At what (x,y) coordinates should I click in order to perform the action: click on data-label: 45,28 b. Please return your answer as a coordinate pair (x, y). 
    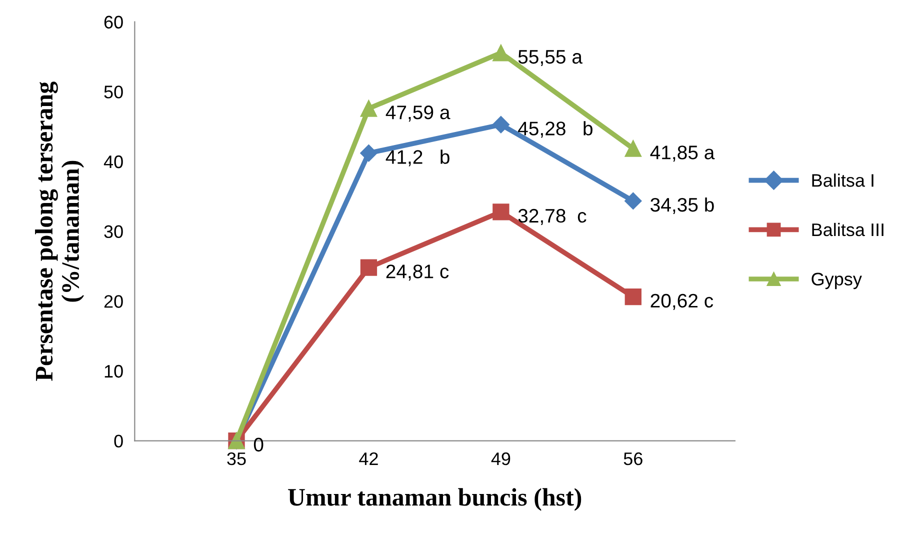
    Looking at the image, I should click on (555, 129).